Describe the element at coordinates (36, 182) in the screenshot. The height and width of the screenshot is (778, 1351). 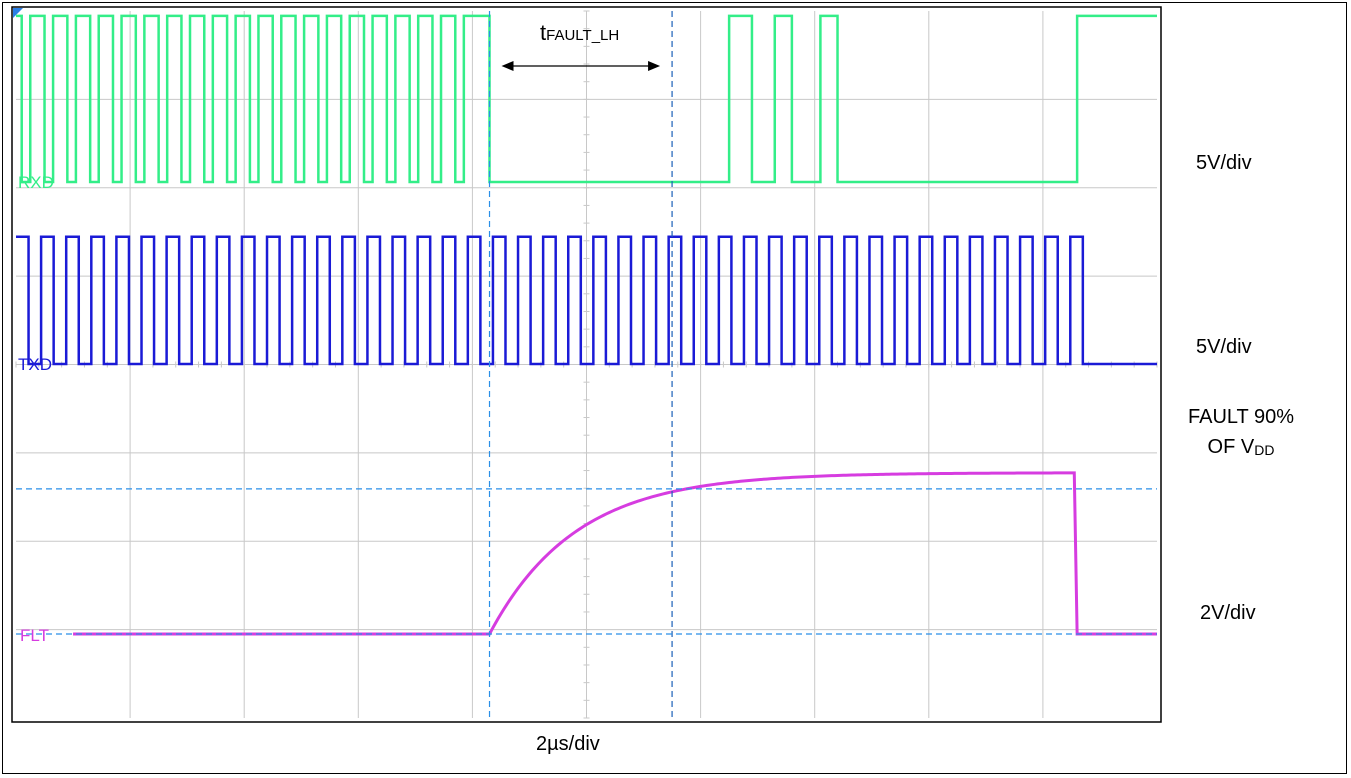
I see `rxd-channel-label: RXD` at that location.